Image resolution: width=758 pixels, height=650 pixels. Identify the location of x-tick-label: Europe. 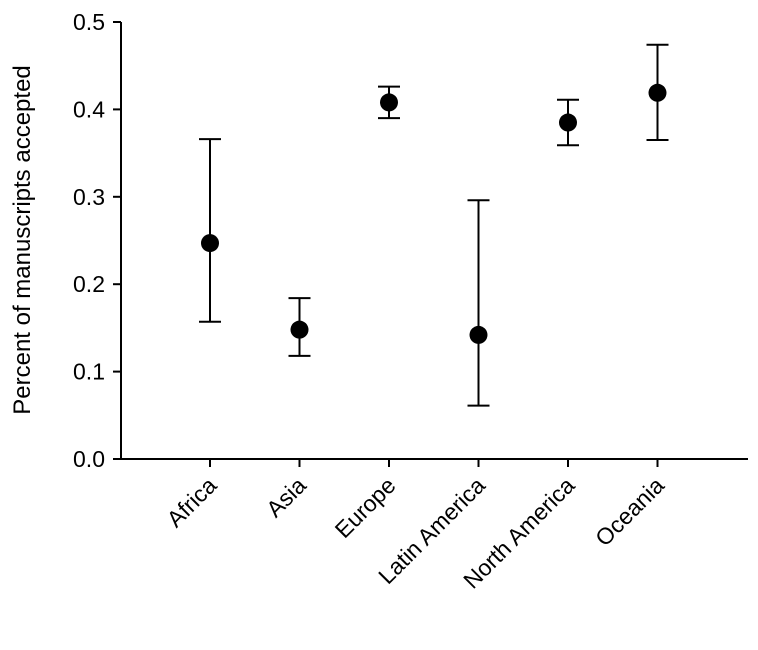
(365, 507).